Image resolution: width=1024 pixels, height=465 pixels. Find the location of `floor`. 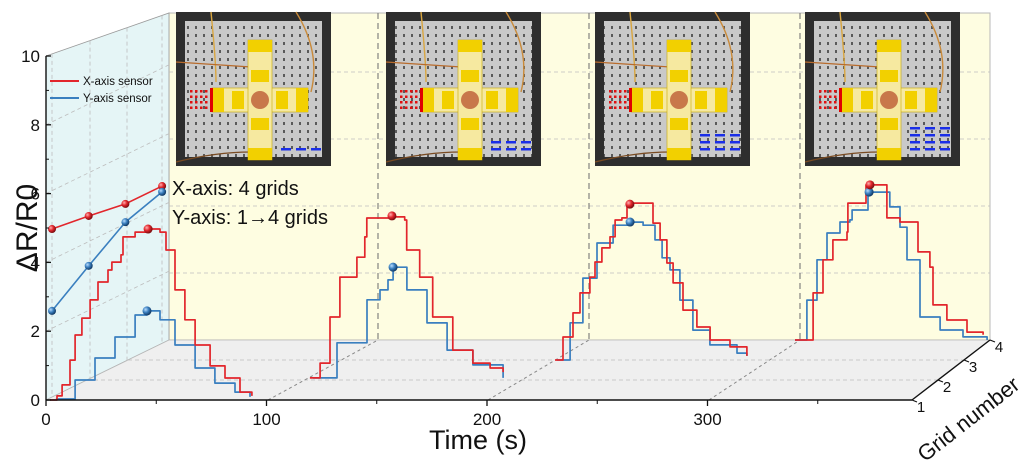

floor is located at coordinates (518, 370).